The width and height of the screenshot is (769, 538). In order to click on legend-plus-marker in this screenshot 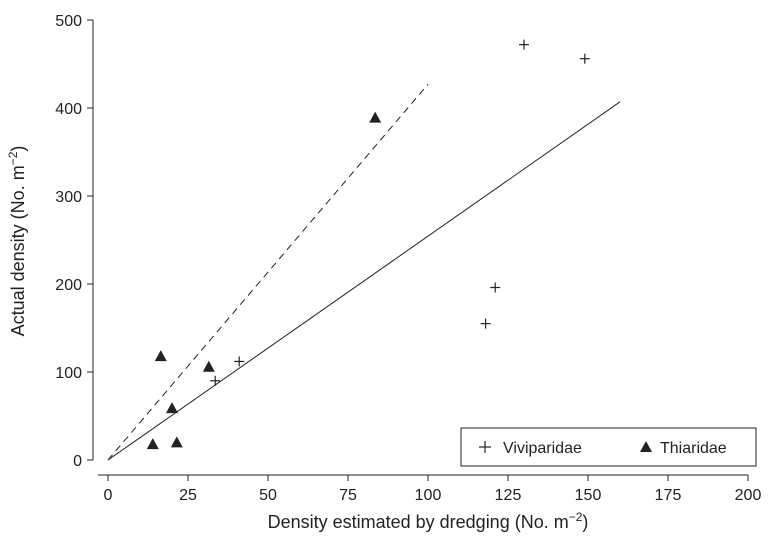, I will do `click(485, 447)`.